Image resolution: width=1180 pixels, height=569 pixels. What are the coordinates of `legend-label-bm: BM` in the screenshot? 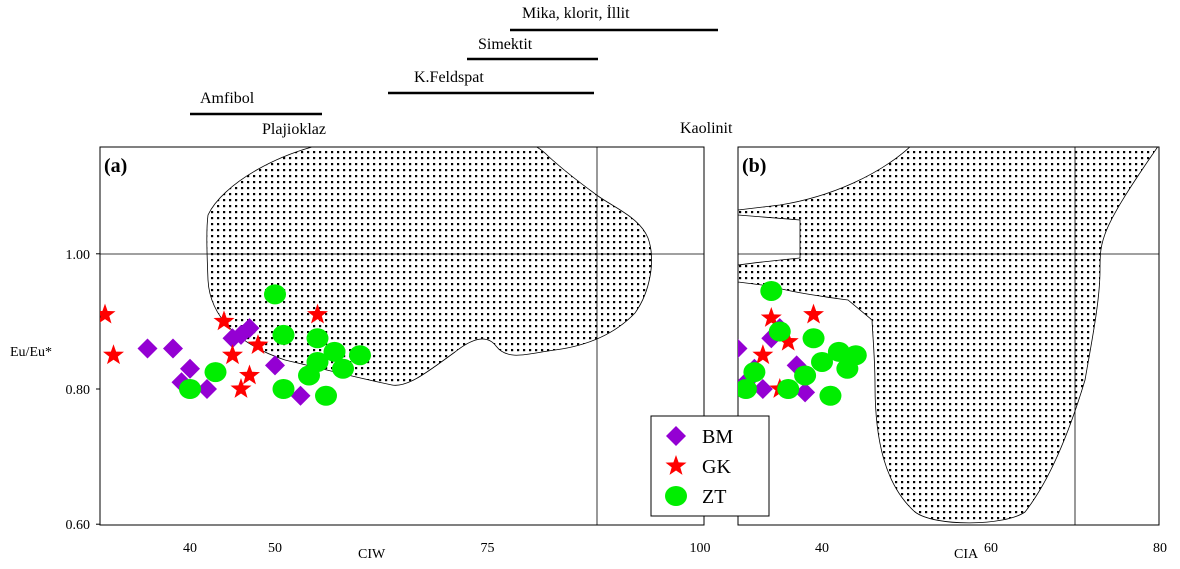 It's located at (717, 437).